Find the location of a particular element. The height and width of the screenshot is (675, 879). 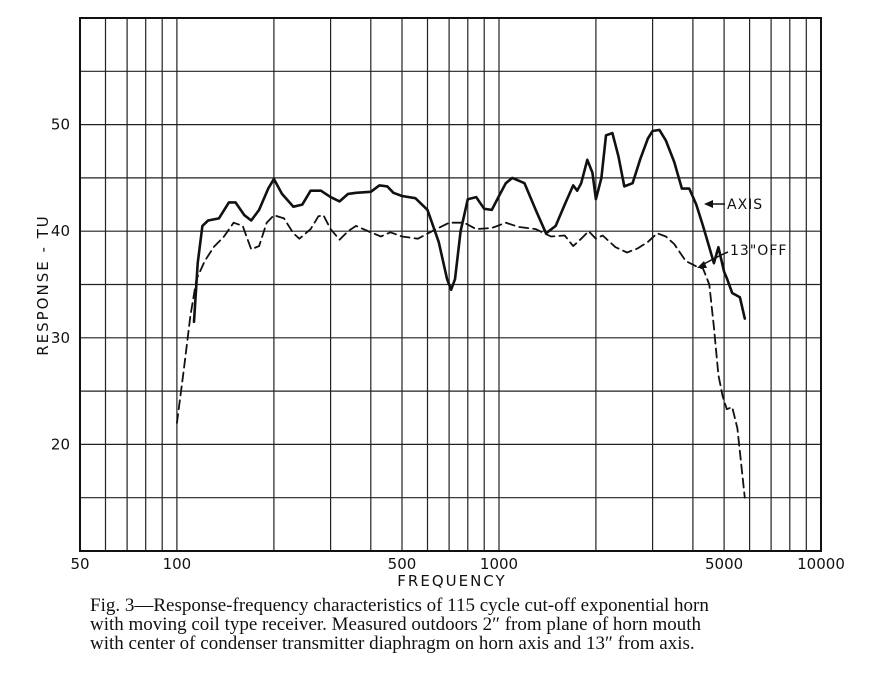

x-tick-label: 500 is located at coordinates (402, 564).